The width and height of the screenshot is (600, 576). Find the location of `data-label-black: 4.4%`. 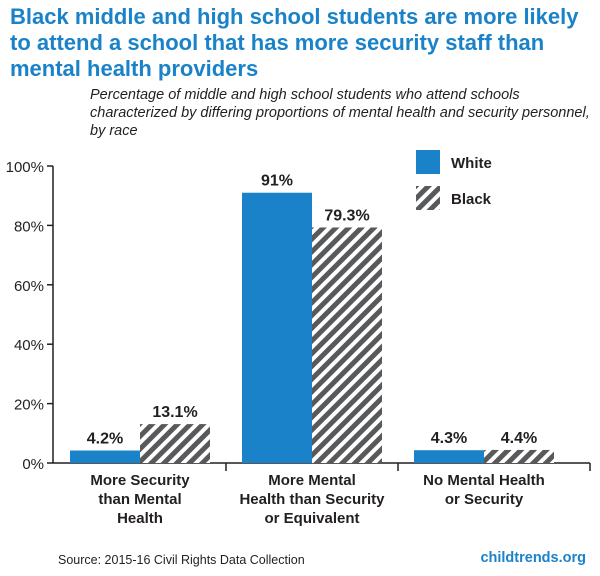

data-label-black: 4.4% is located at coordinates (519, 438).